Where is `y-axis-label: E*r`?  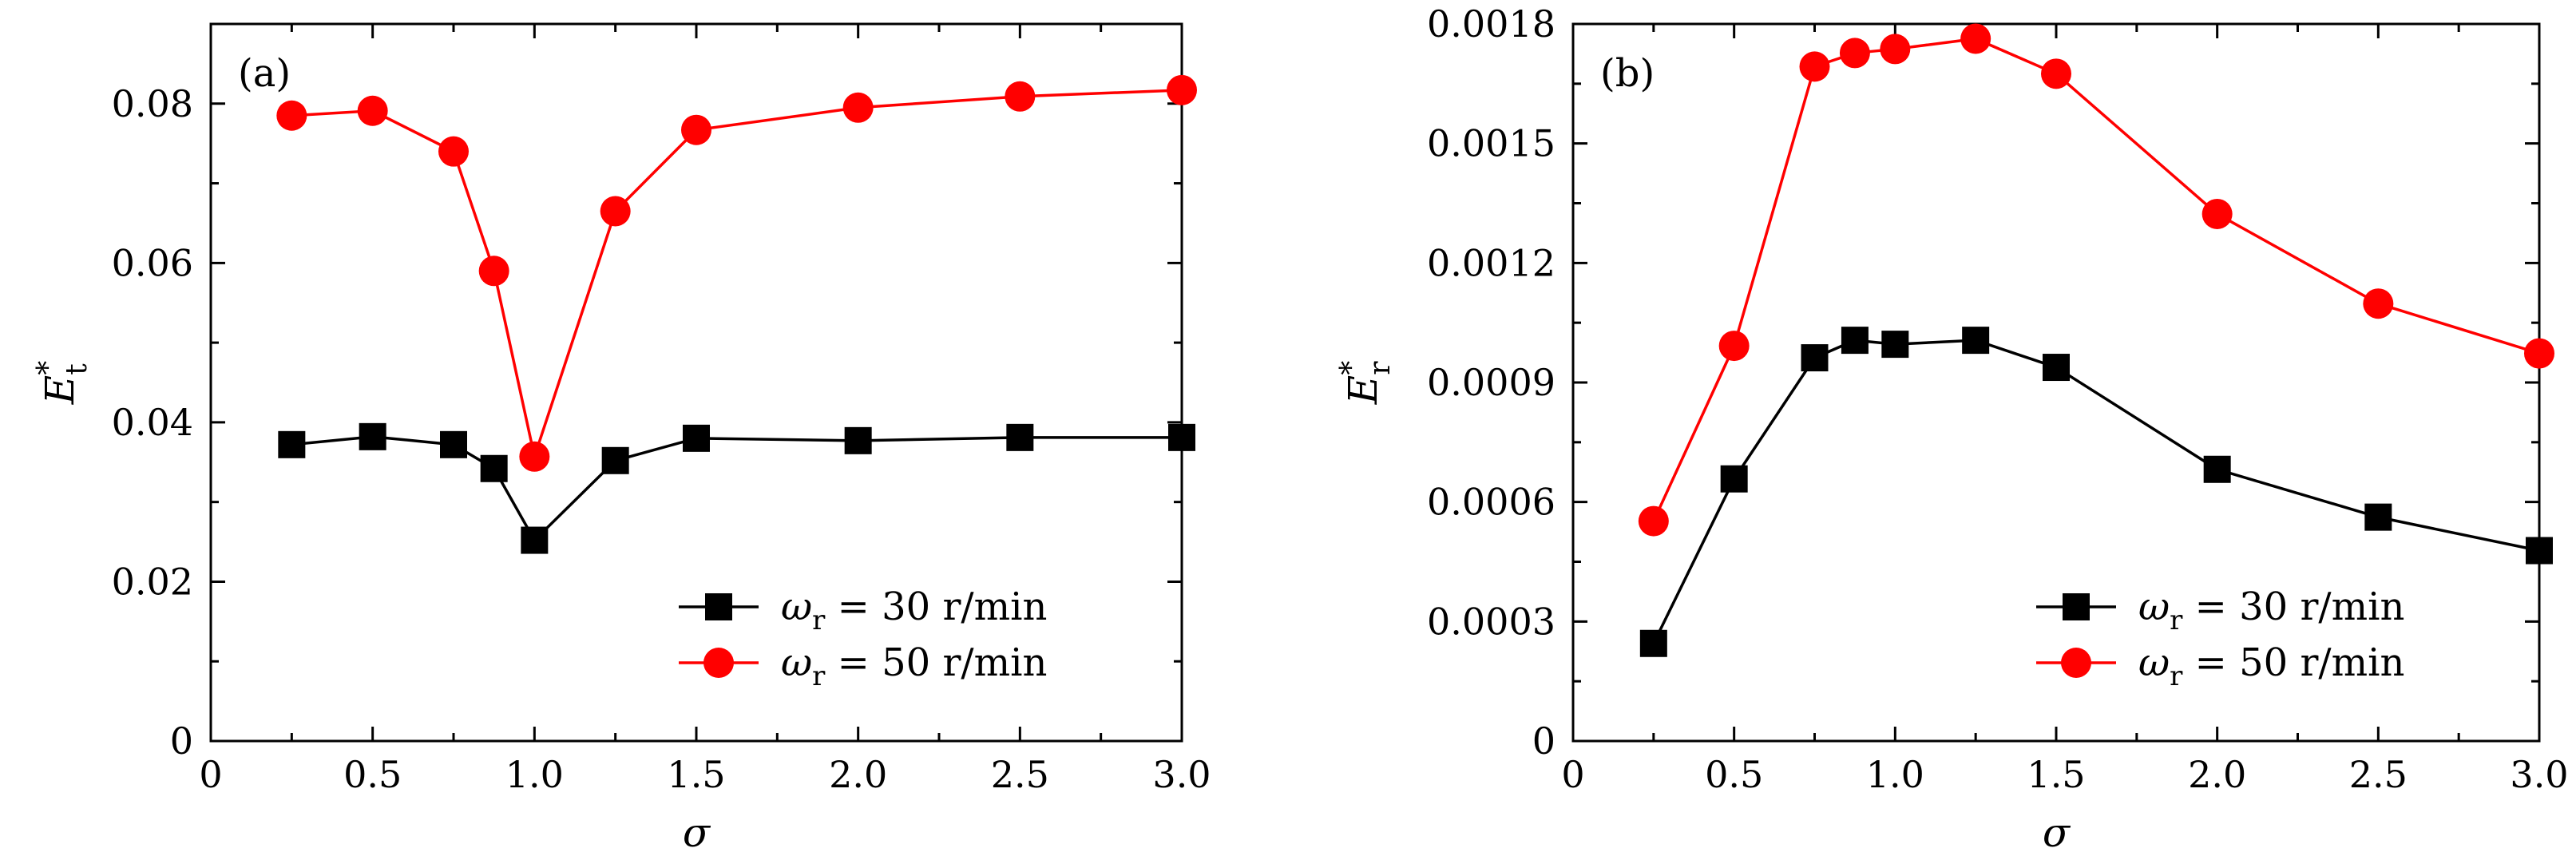 y-axis-label: E*r is located at coordinates (1366, 383).